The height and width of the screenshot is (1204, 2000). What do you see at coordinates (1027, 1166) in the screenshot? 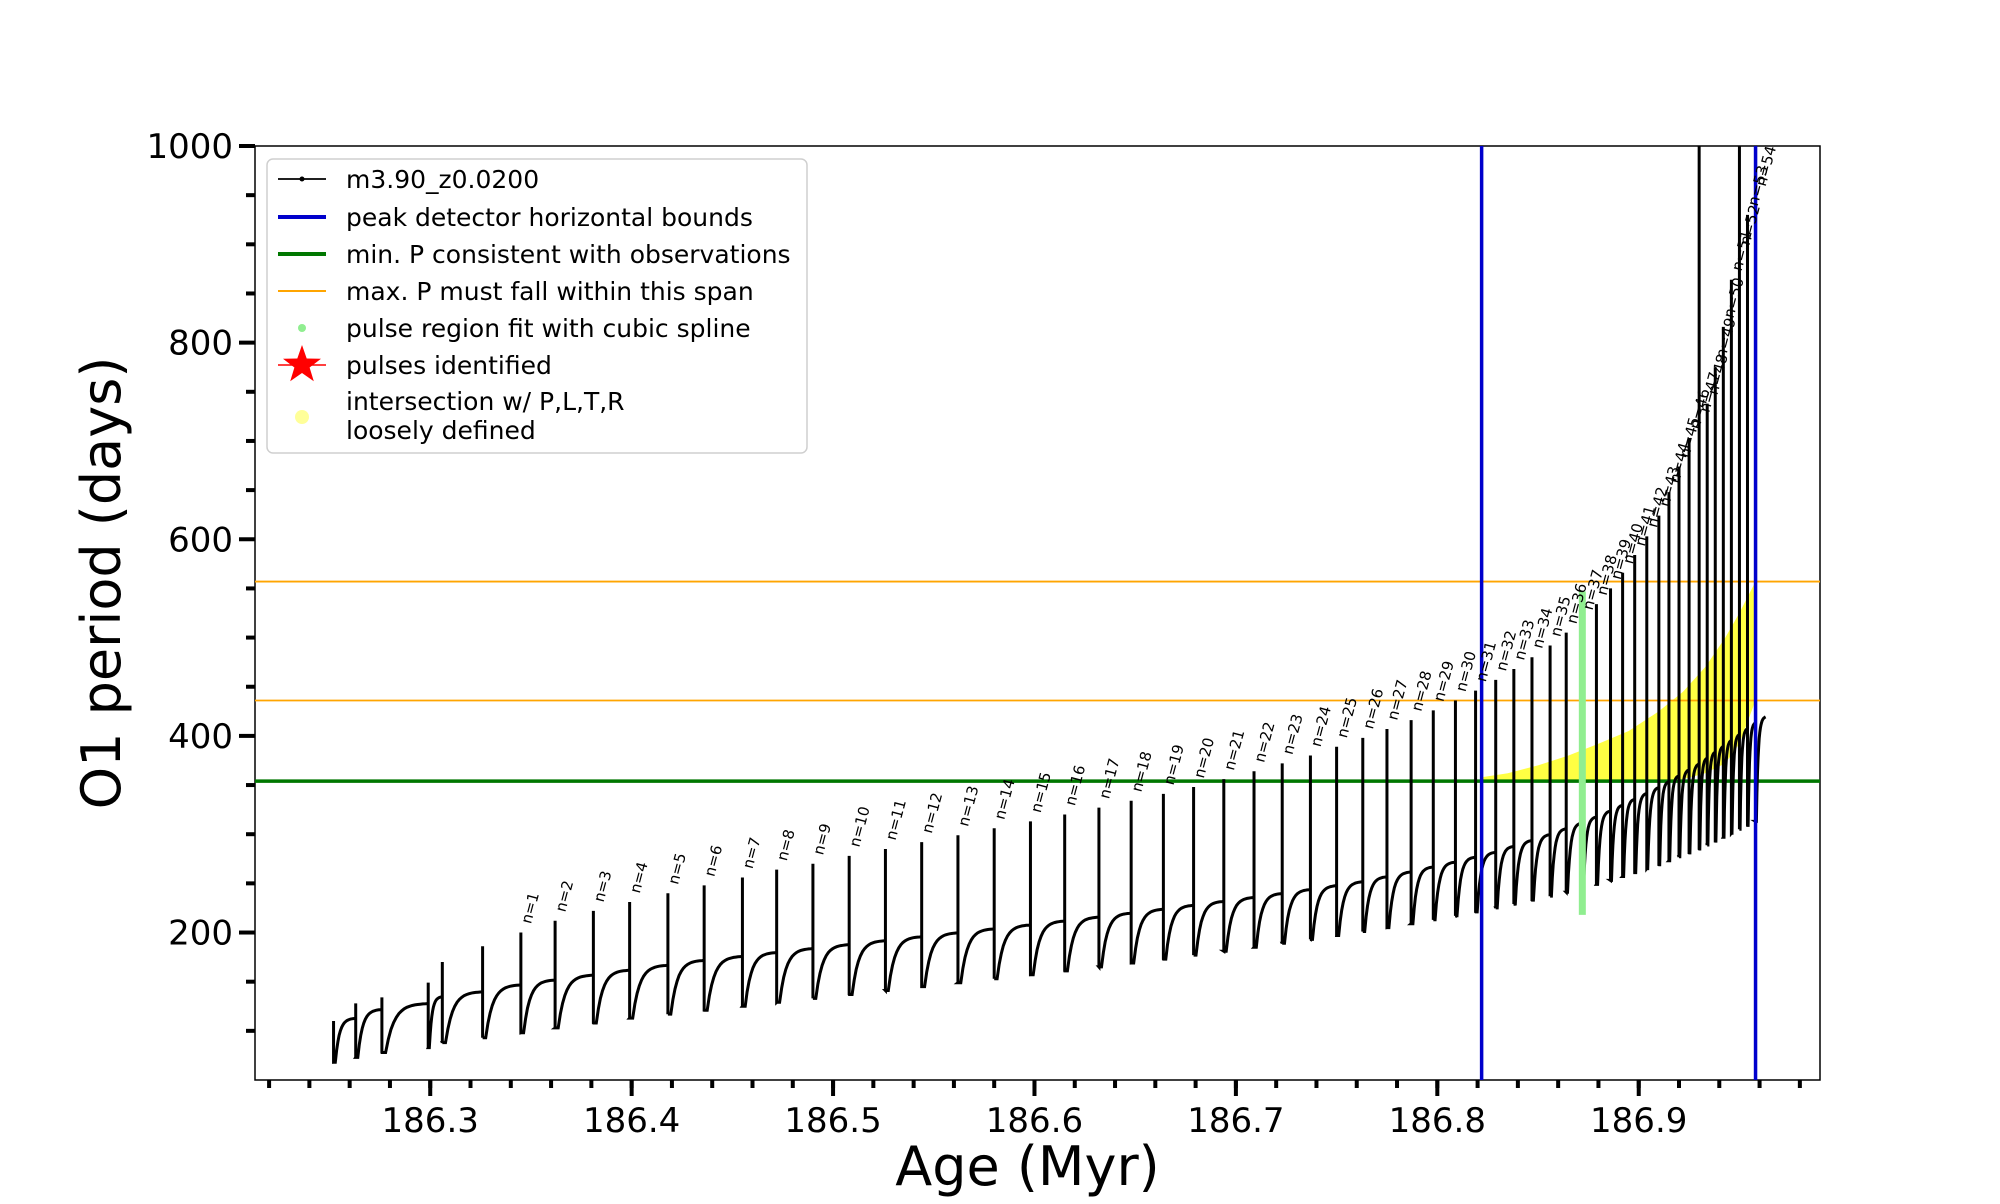
I see `x-axis-label: Age (Myr)` at bounding box center [1027, 1166].